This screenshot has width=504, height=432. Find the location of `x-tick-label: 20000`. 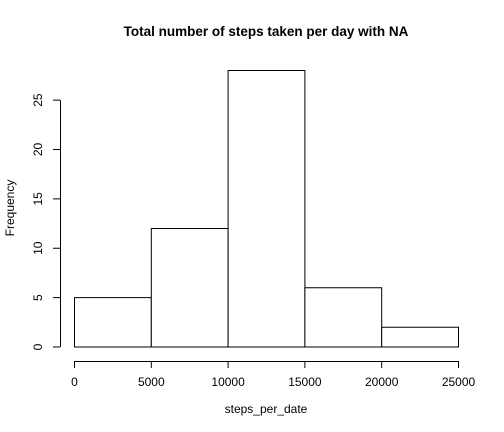

x-tick-label: 20000 is located at coordinates (382, 382).